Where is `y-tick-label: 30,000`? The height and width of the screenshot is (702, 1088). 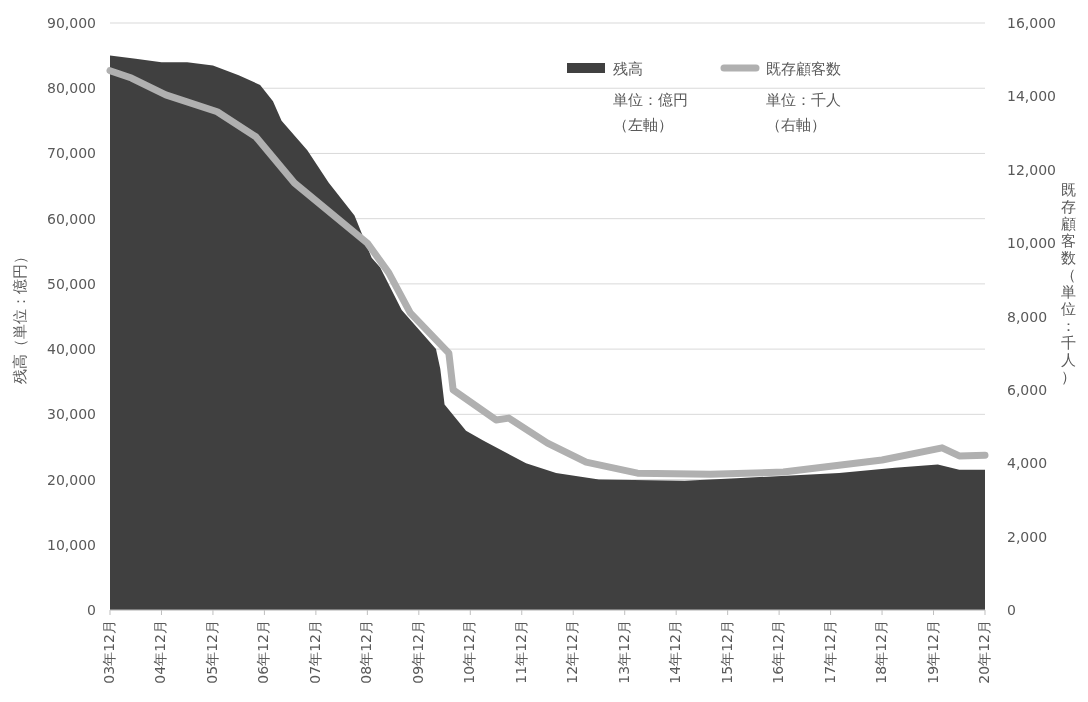
y-tick-label: 30,000 is located at coordinates (71, 414).